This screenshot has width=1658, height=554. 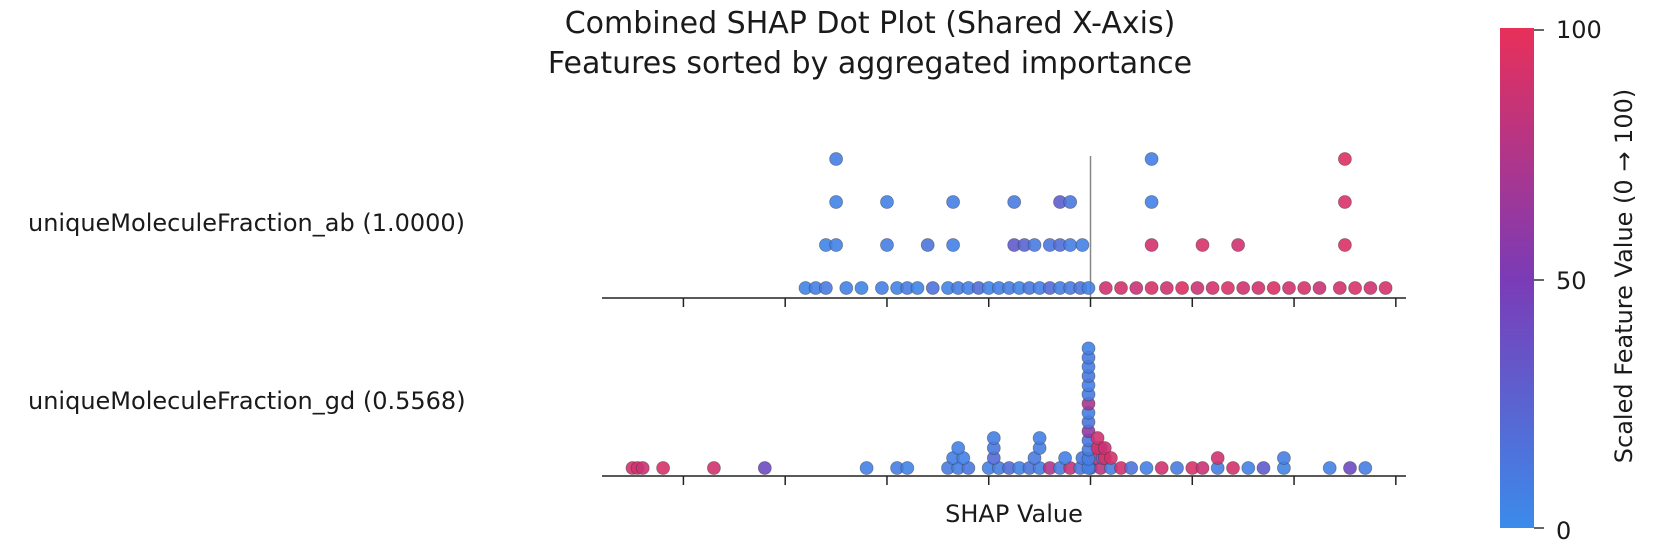 I want to click on feature-label-0: uniqueMoleculeFraction_ab (1.0000), so click(x=247, y=223).